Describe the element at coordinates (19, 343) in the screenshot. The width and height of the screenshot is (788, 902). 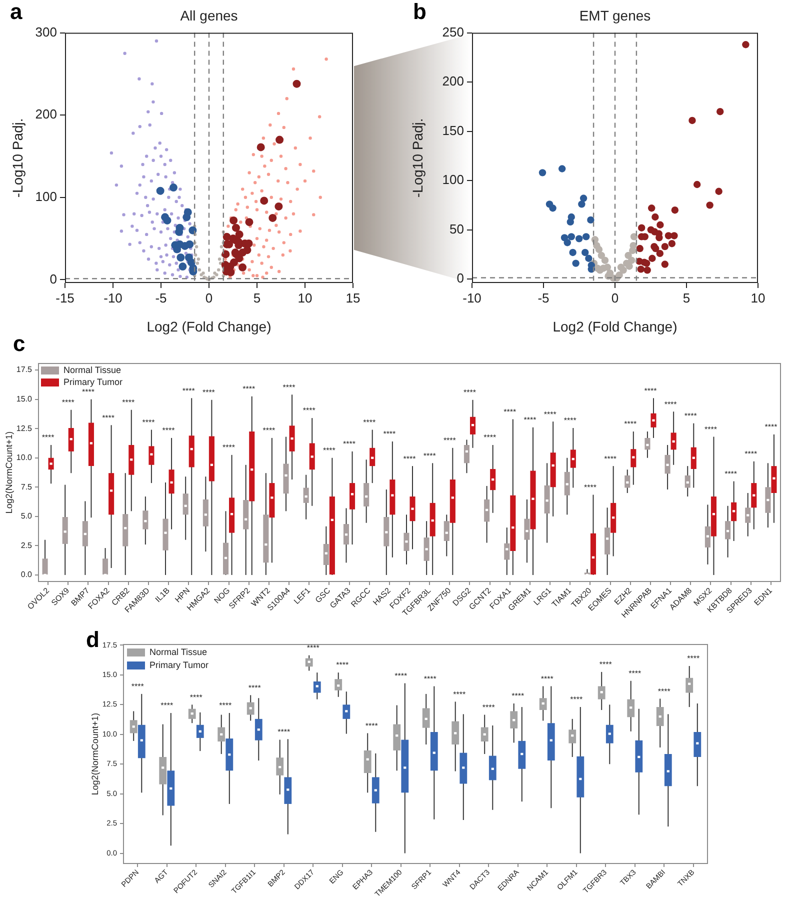
I see `text: c` at that location.